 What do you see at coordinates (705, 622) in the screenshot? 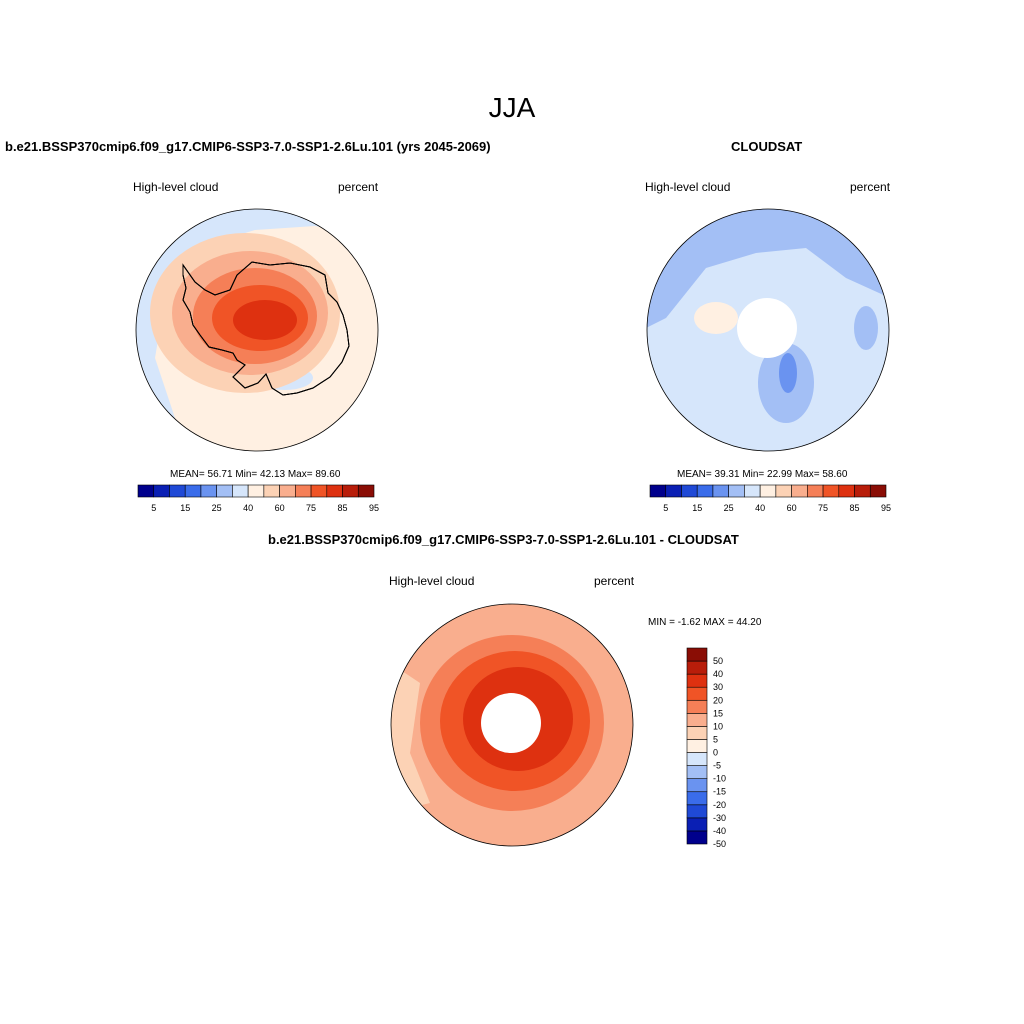
I see `panel-3-stats: MIN = -1.62 MAX = 44.20` at bounding box center [705, 622].